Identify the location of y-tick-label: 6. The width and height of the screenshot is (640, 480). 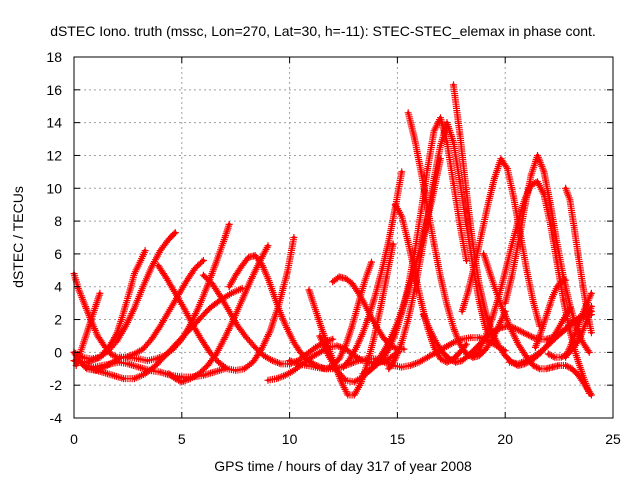
(58, 254).